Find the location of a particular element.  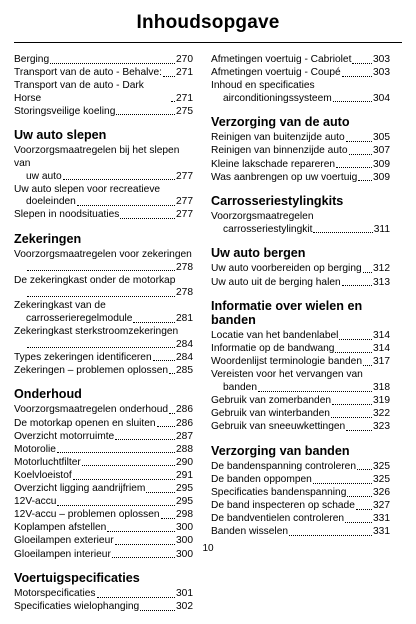

toc-entry: Banden wisselen 331 is located at coordinates (300, 532).